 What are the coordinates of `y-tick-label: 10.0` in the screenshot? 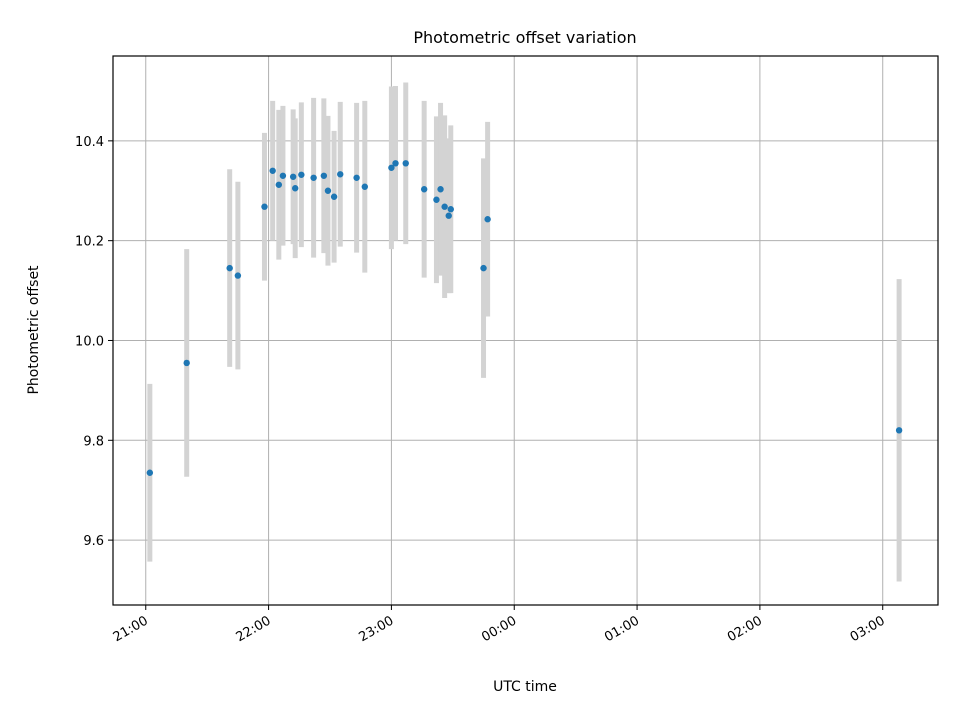 It's located at (89, 341).